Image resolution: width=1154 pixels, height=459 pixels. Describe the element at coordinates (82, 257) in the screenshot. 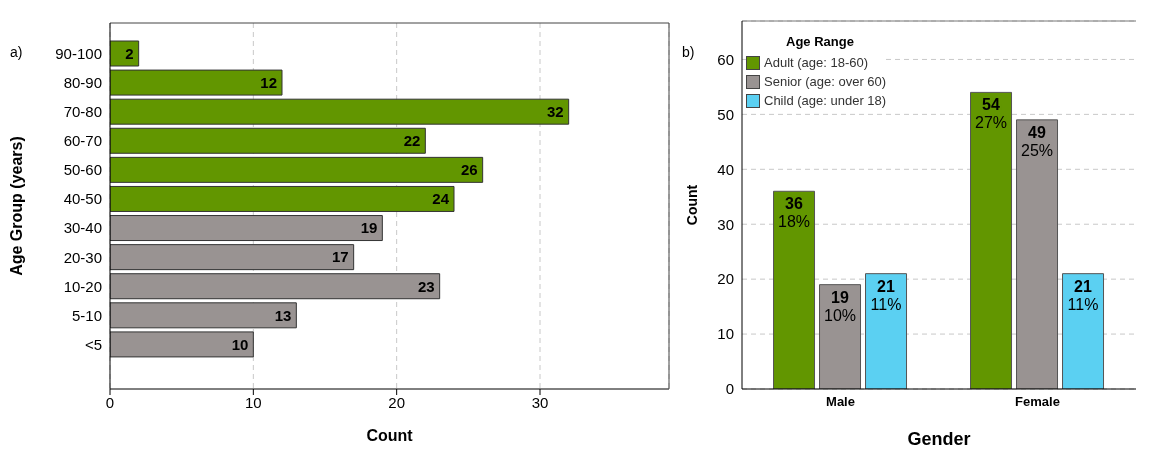

I see `y-tick-label: 20-30` at that location.